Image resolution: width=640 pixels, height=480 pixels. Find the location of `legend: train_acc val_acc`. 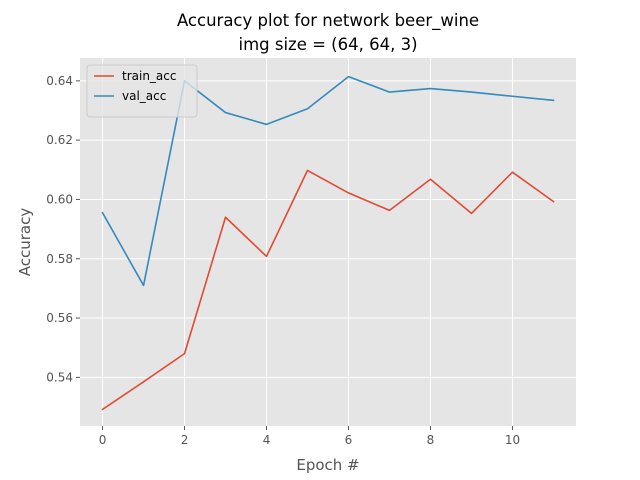

legend: train_acc val_acc is located at coordinates (142, 91).